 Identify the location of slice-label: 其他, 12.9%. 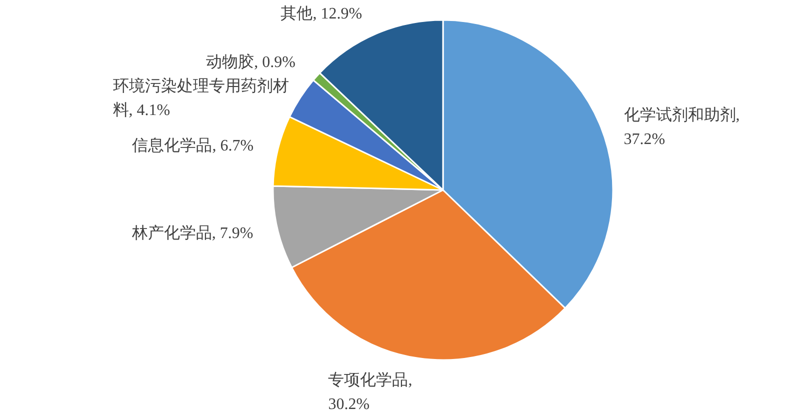
(321, 13).